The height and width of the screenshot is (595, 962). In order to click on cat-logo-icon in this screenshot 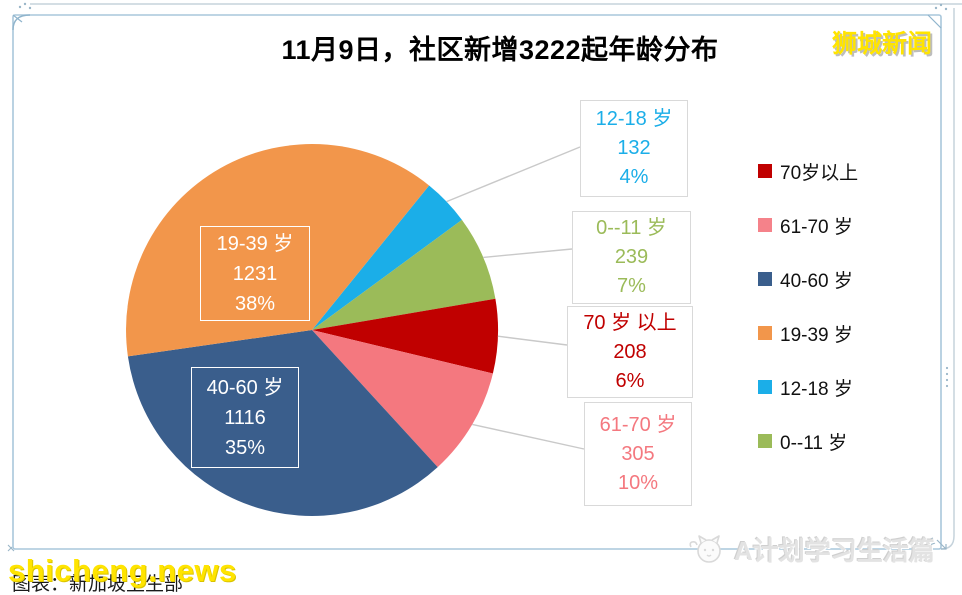, I will do `click(705, 548)`.